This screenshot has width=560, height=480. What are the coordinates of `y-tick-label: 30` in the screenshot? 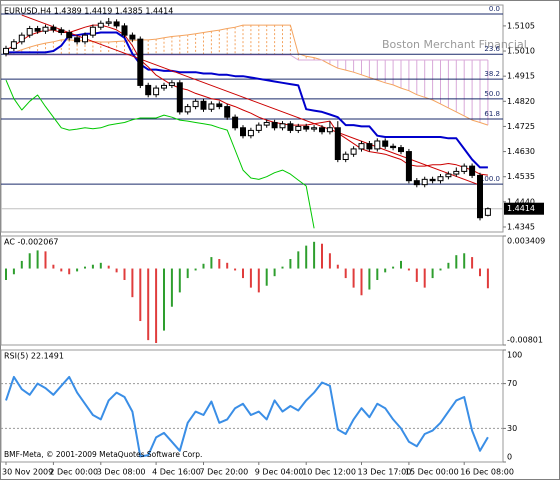 It's located at (512, 428).